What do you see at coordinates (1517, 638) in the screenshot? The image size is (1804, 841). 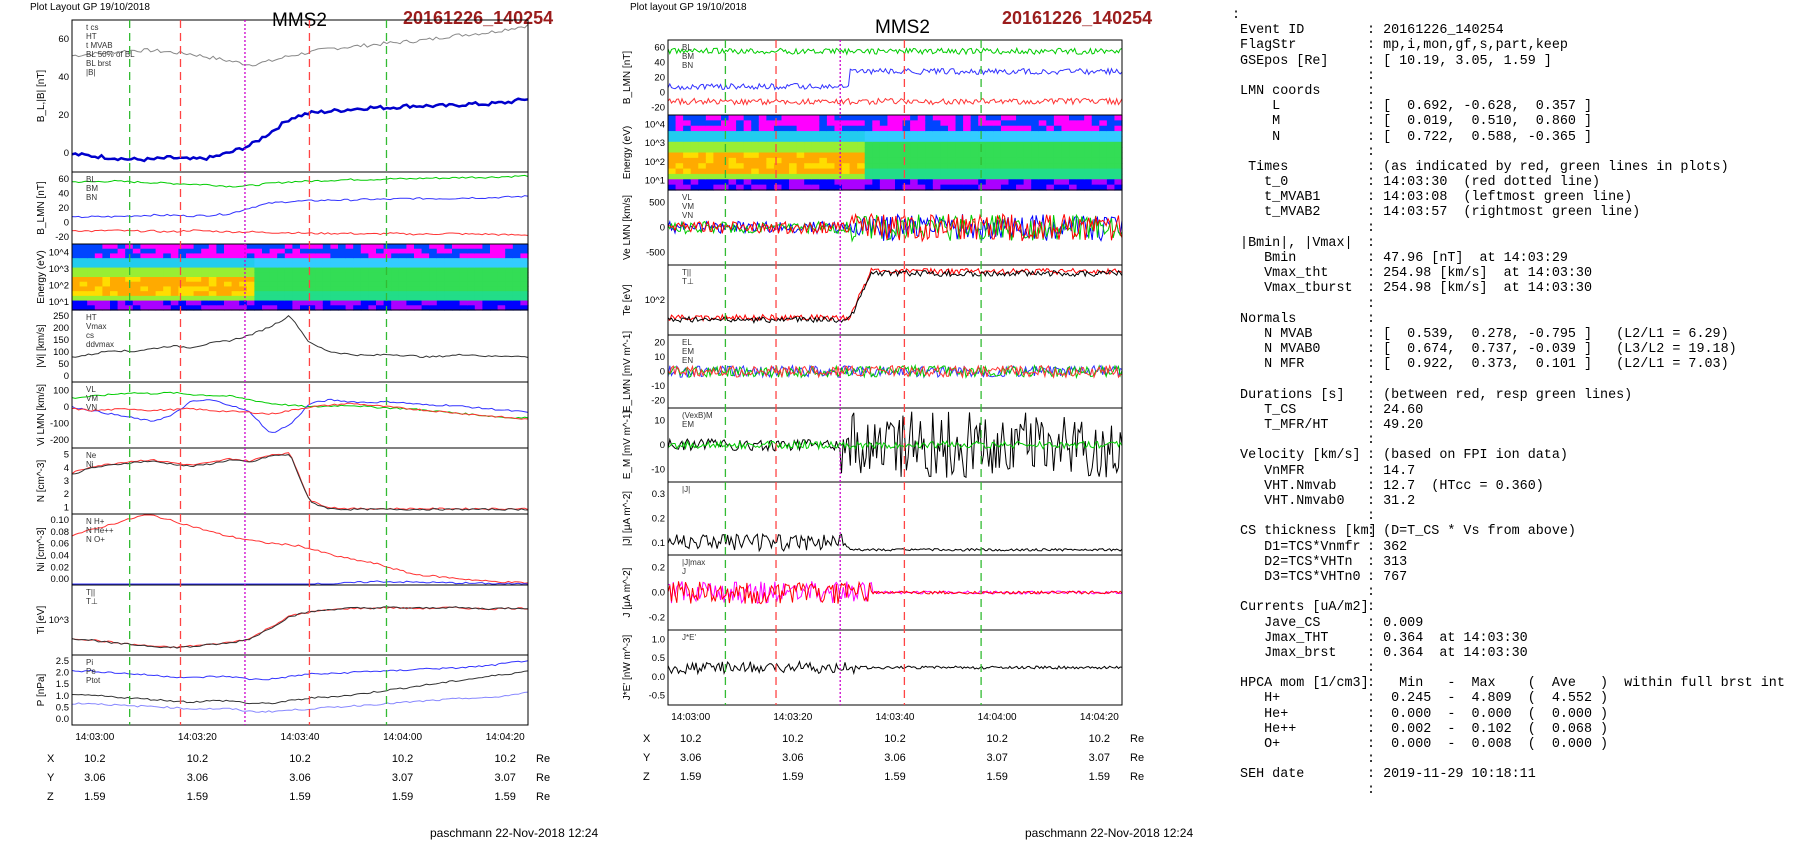 I see `info-line: Jmax_THT: 0.364 at 14:03:30` at bounding box center [1517, 638].